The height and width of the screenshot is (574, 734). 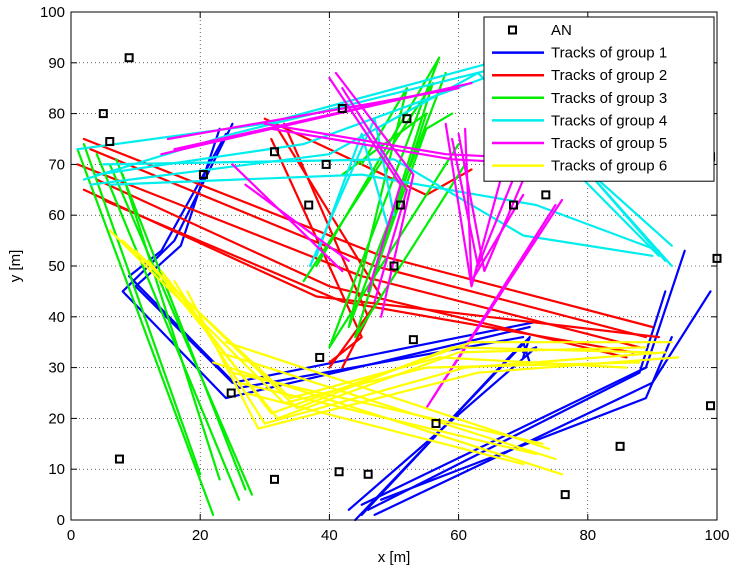 What do you see at coordinates (52, 12) in the screenshot?
I see `y-tick-label: 100` at bounding box center [52, 12].